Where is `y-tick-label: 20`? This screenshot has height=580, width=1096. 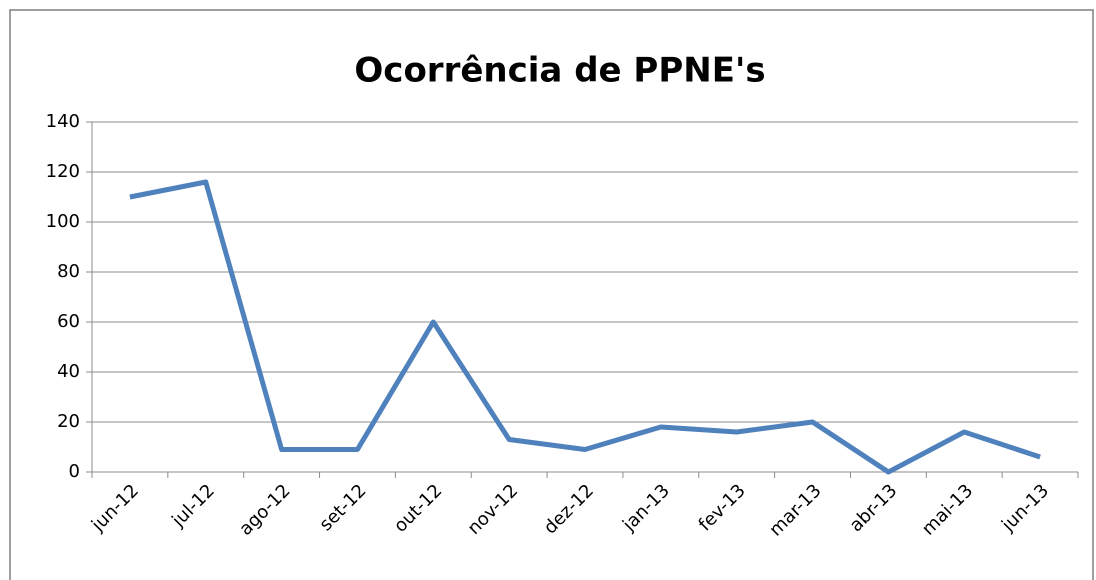
y-tick-label: 20 is located at coordinates (68, 421).